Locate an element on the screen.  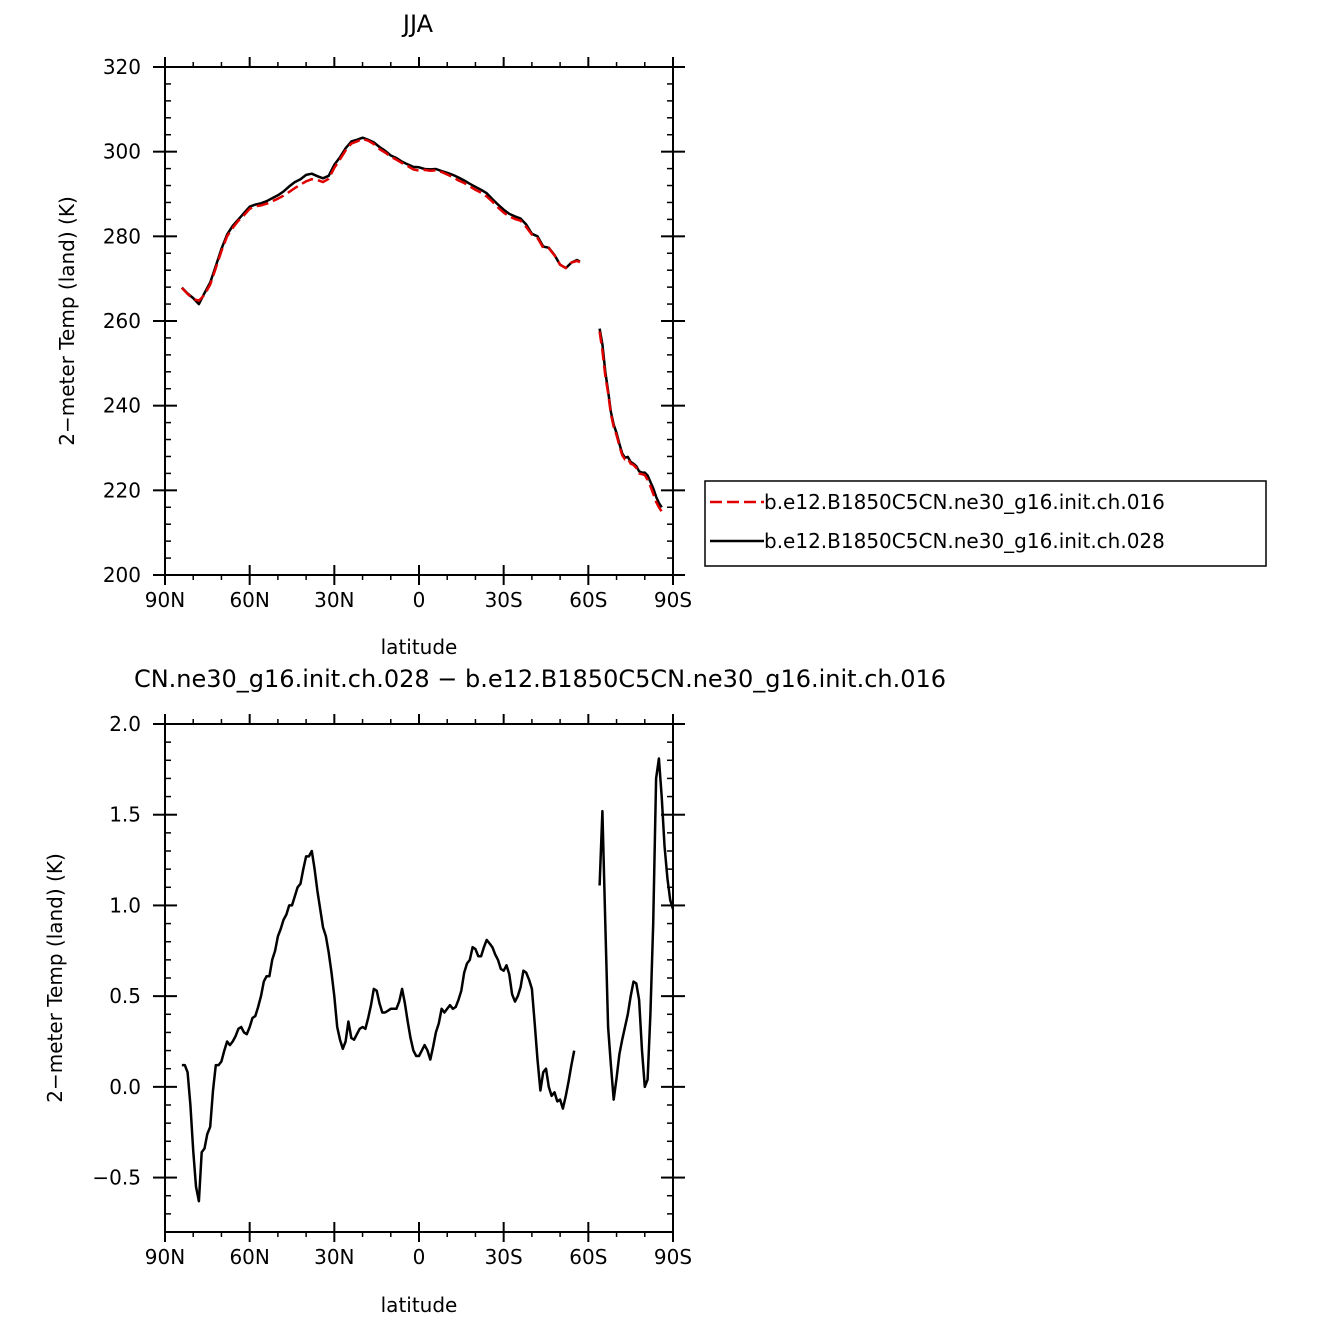
bottom-x-tick-label: 30N is located at coordinates (334, 1257).